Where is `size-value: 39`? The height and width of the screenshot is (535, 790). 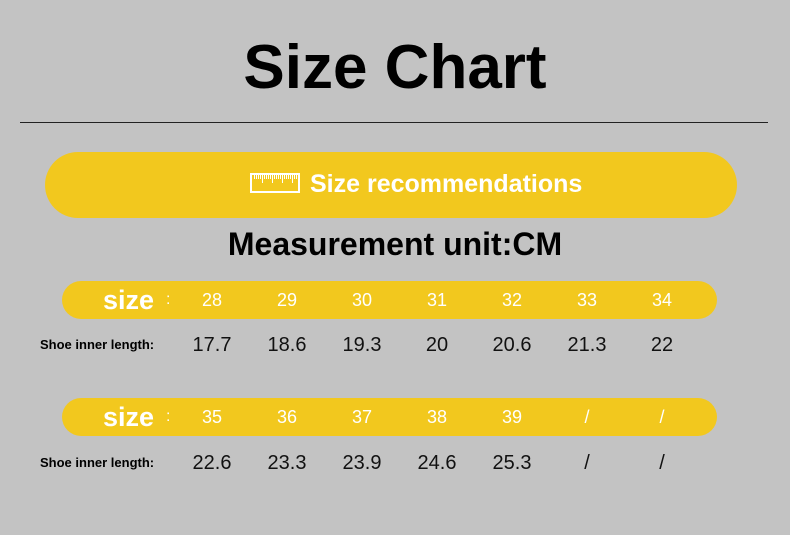
size-value: 39 is located at coordinates (512, 417).